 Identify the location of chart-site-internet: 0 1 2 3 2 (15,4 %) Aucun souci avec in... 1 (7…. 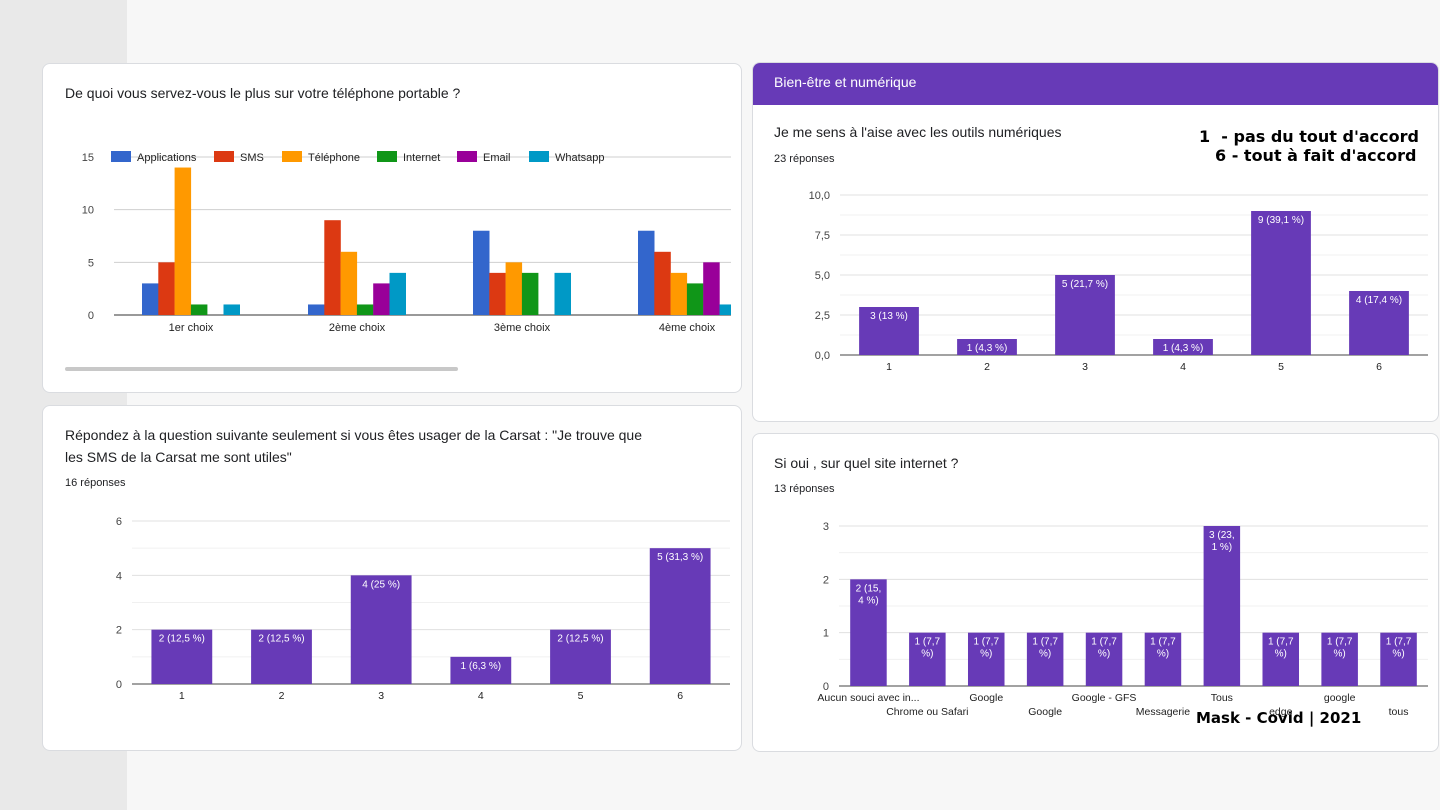
(1122, 619).